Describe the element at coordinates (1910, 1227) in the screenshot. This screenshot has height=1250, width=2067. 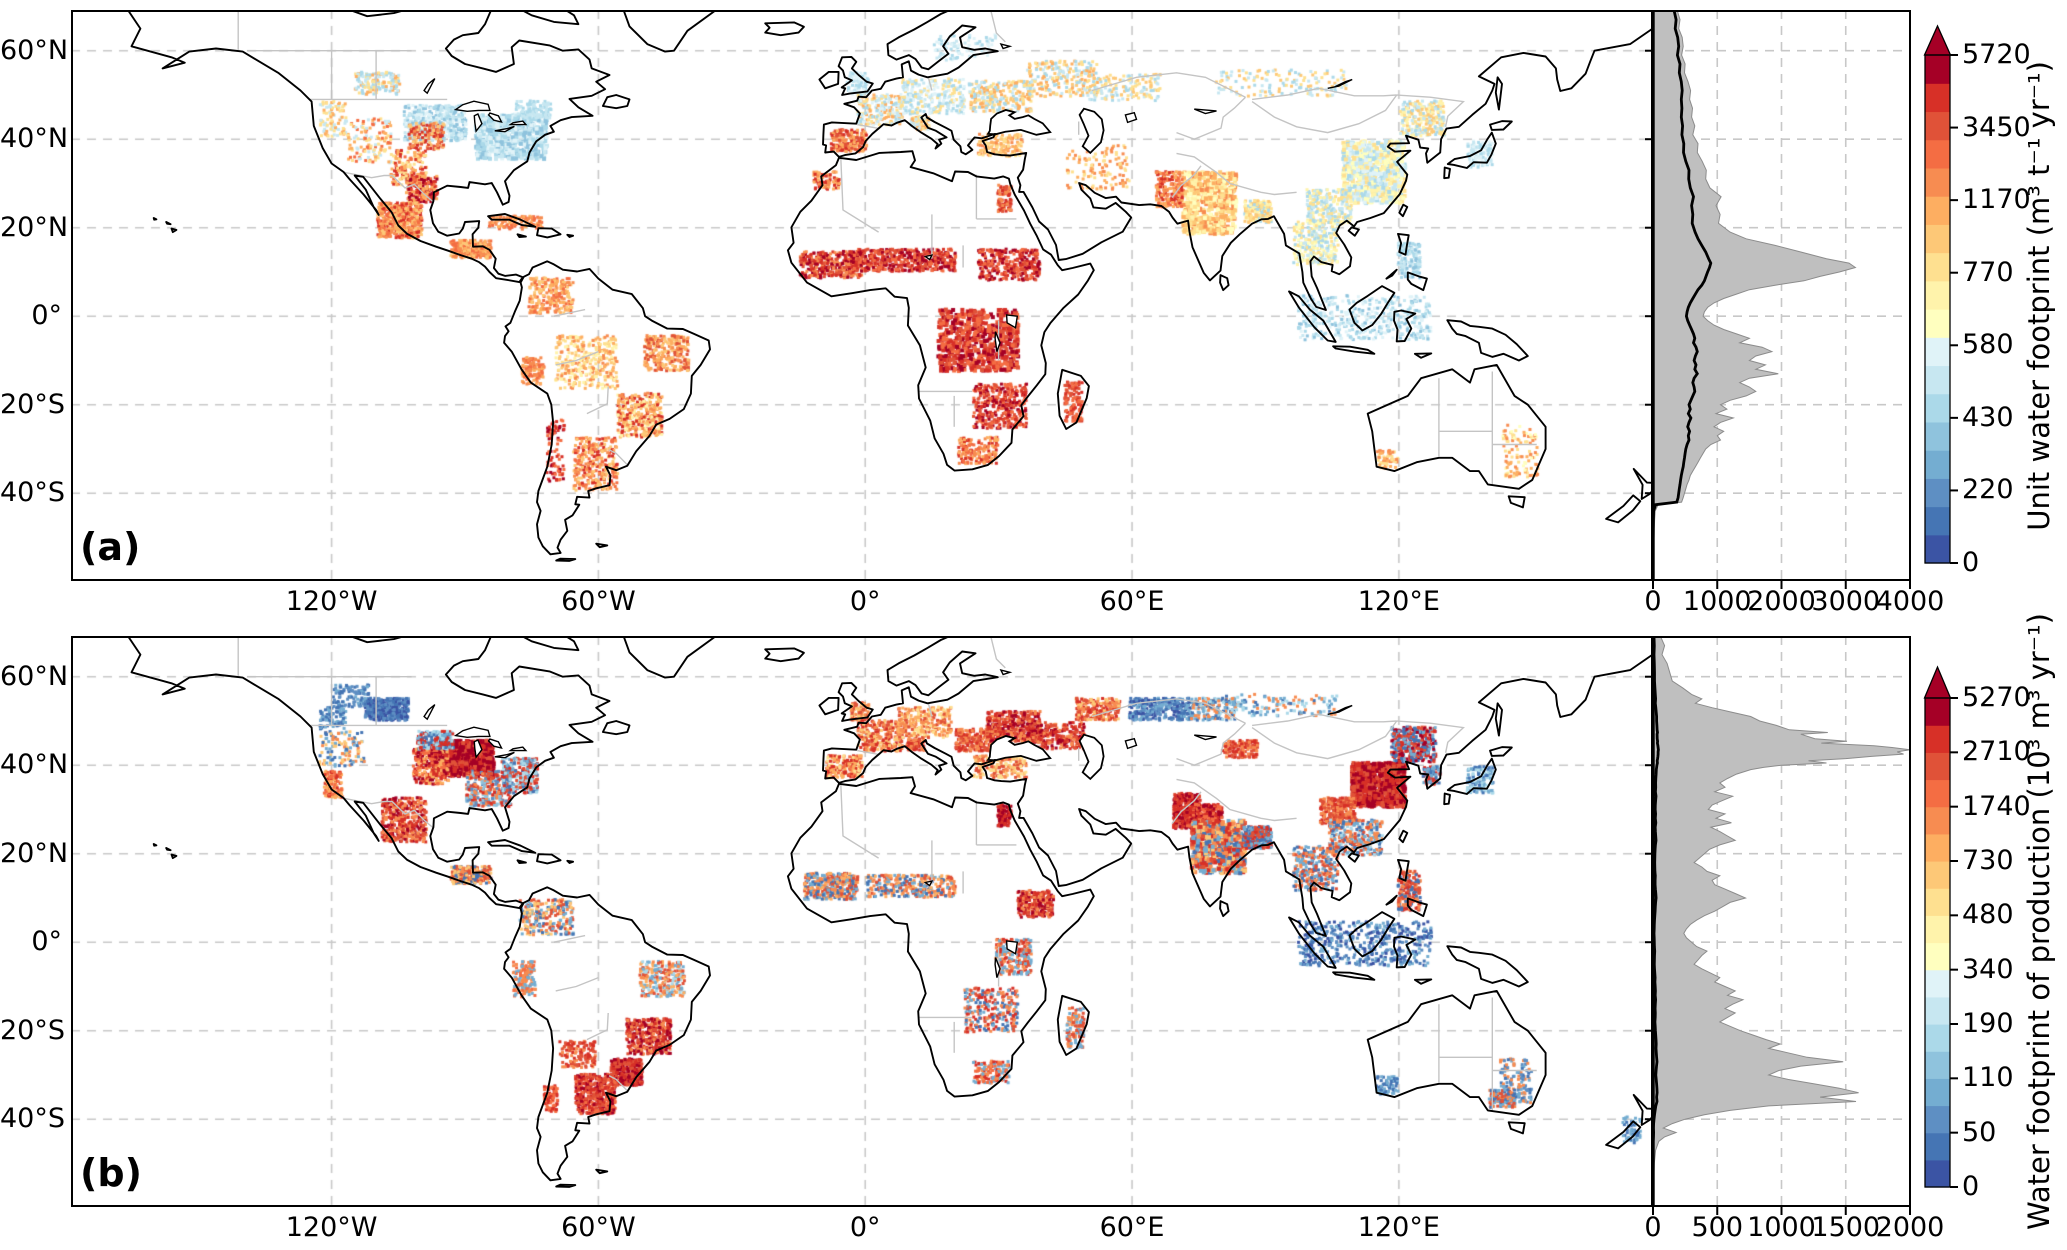
I see `hist-x-tick-label-b: 2000` at that location.